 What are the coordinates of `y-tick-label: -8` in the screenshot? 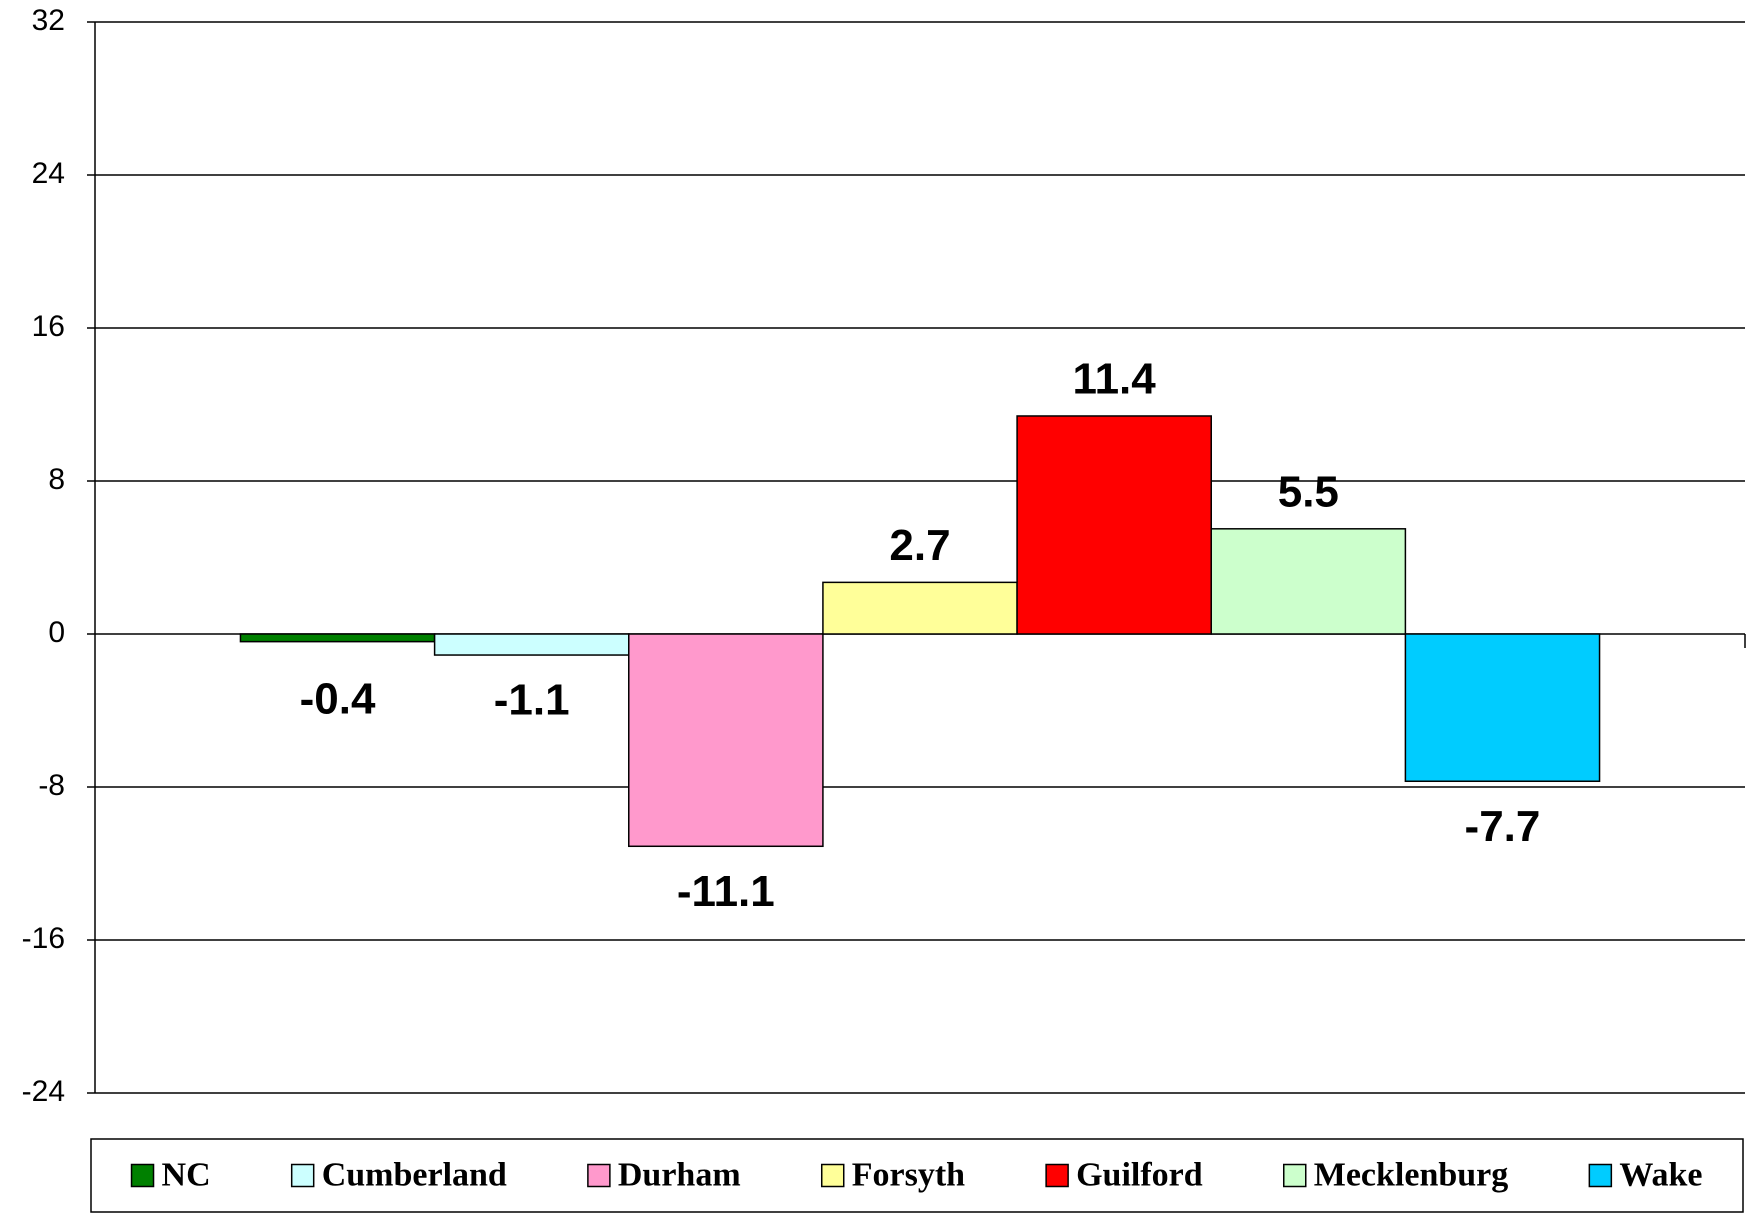 It's located at (51, 785).